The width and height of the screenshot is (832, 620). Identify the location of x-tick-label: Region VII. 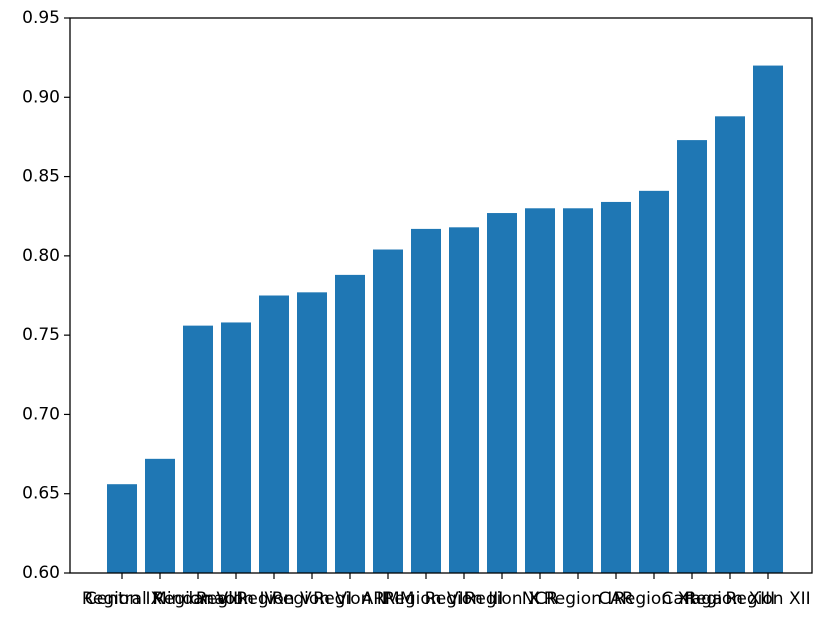
(425, 599).